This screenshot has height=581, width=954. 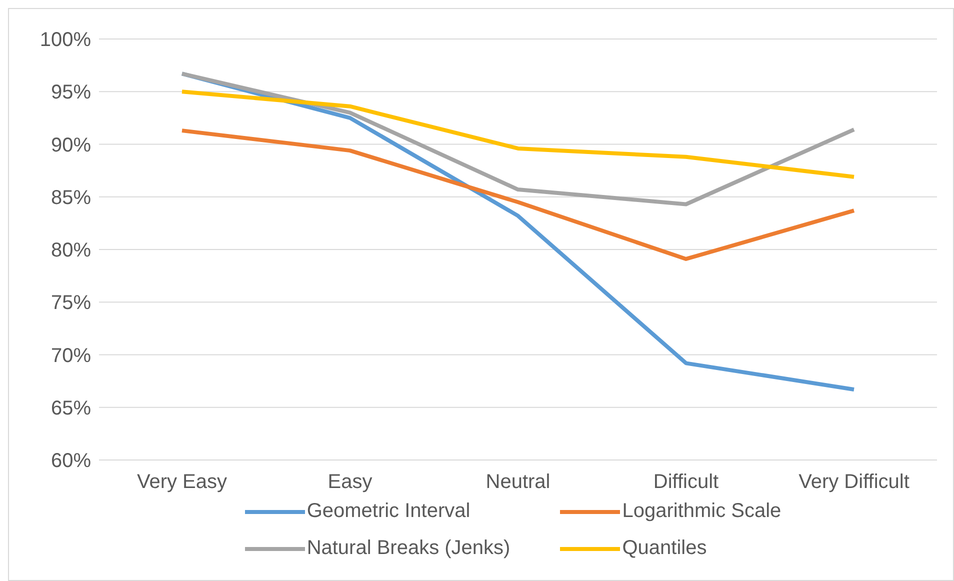 I want to click on y-tick-label: 70%, so click(x=71, y=355).